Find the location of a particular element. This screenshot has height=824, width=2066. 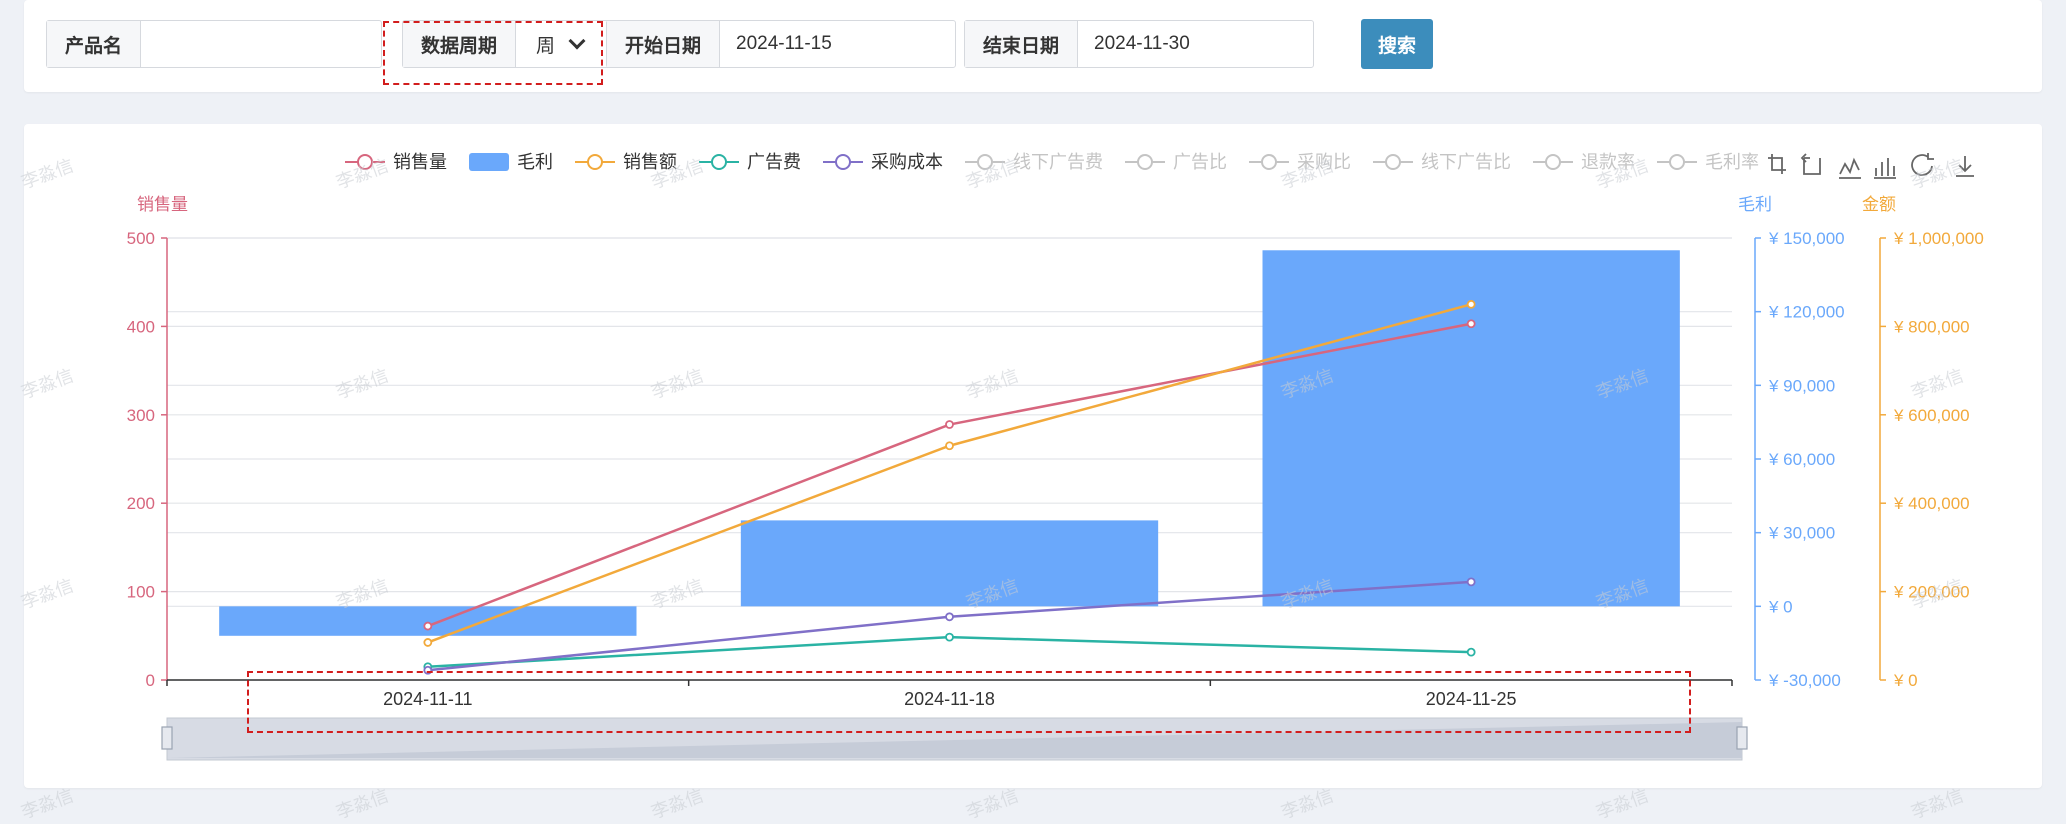

restore-icon-path is located at coordinates (1922, 164).